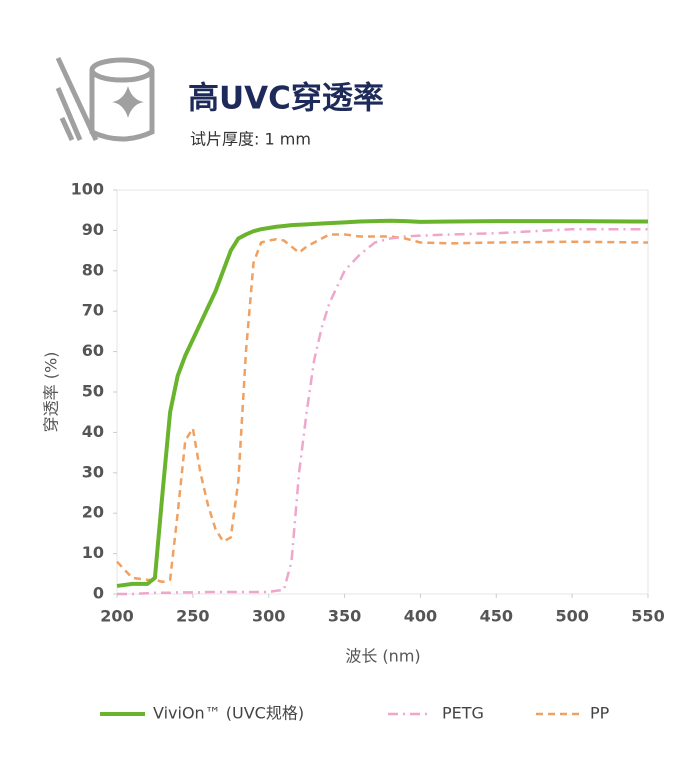  I want to click on y-tick-label: 100, so click(87, 189).